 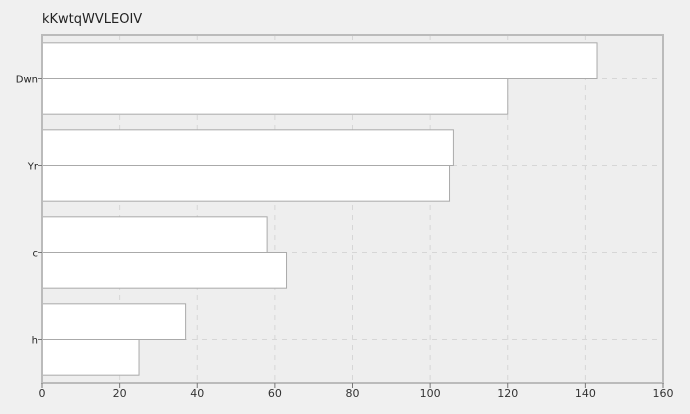 What do you see at coordinates (36, 254) in the screenshot?
I see `y-tick-label-2: c` at bounding box center [36, 254].